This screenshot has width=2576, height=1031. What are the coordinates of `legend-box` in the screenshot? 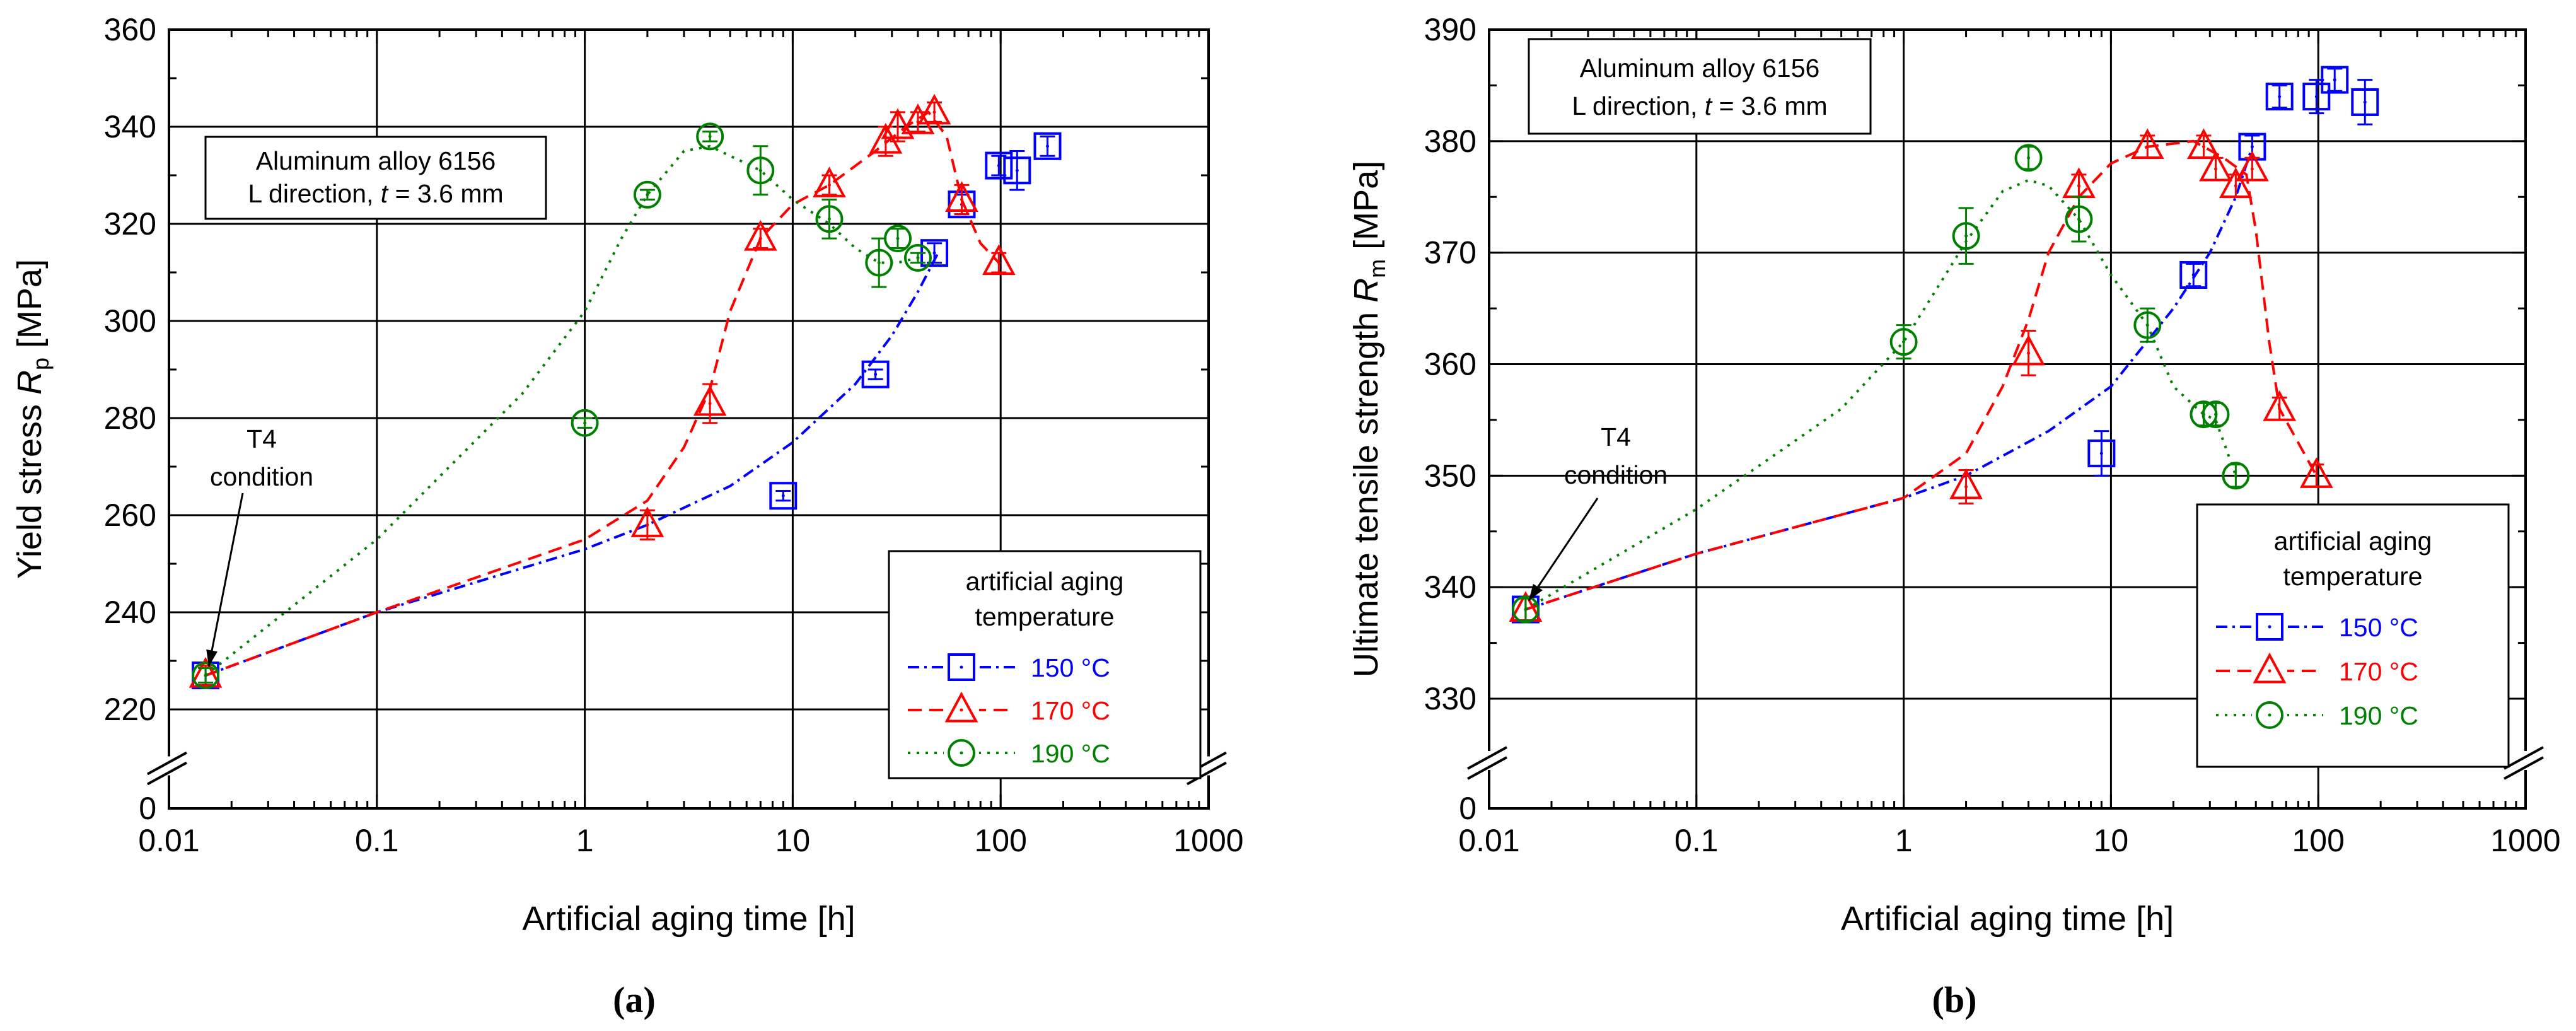 It's located at (2353, 635).